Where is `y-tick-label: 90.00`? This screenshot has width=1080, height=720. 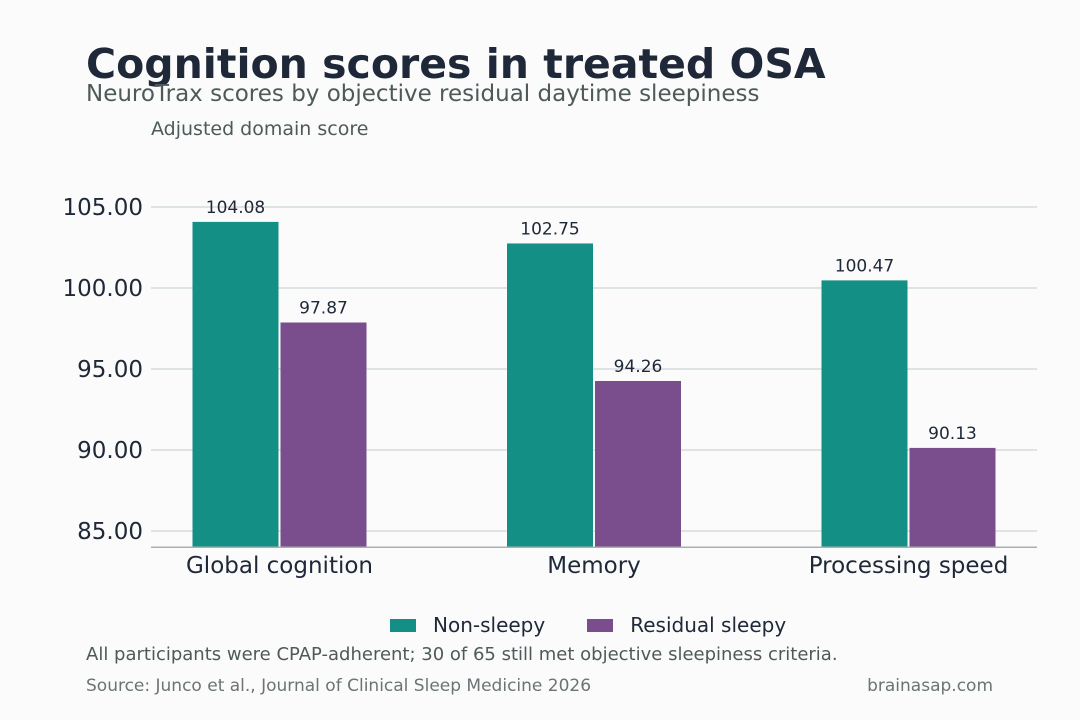 y-tick-label: 90.00 is located at coordinates (110, 451).